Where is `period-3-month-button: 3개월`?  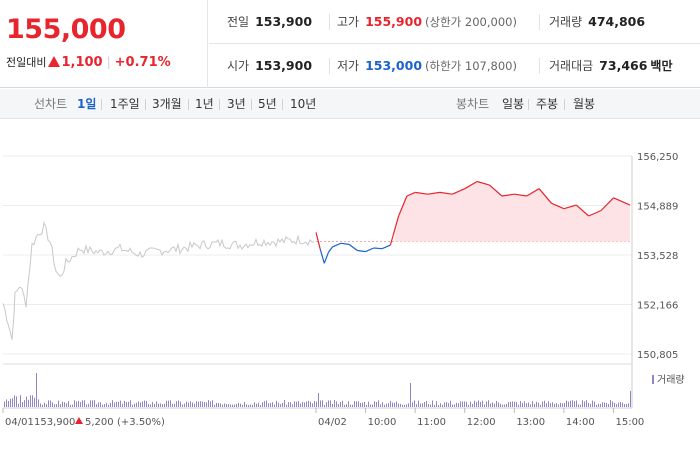 period-3-month-button: 3개월 is located at coordinates (167, 104).